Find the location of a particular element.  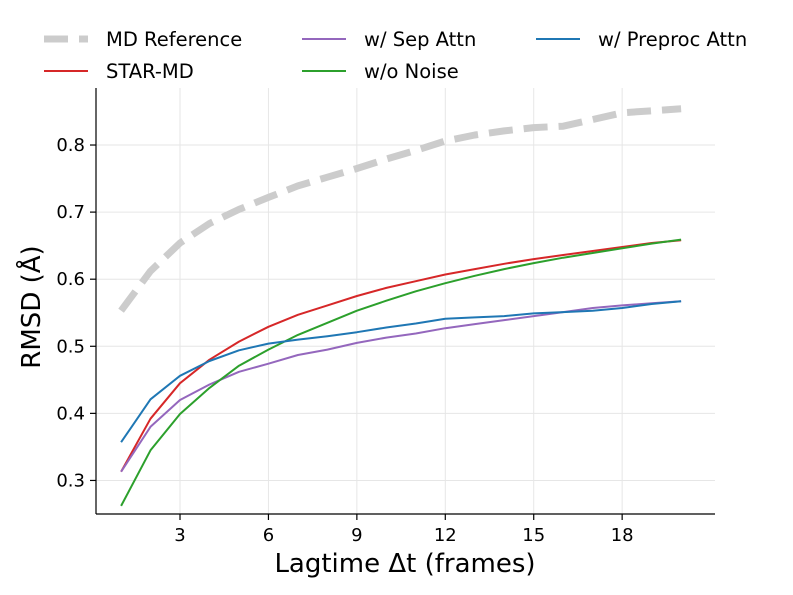

legend-label-4: w/ Preproc Attn is located at coordinates (672, 39).